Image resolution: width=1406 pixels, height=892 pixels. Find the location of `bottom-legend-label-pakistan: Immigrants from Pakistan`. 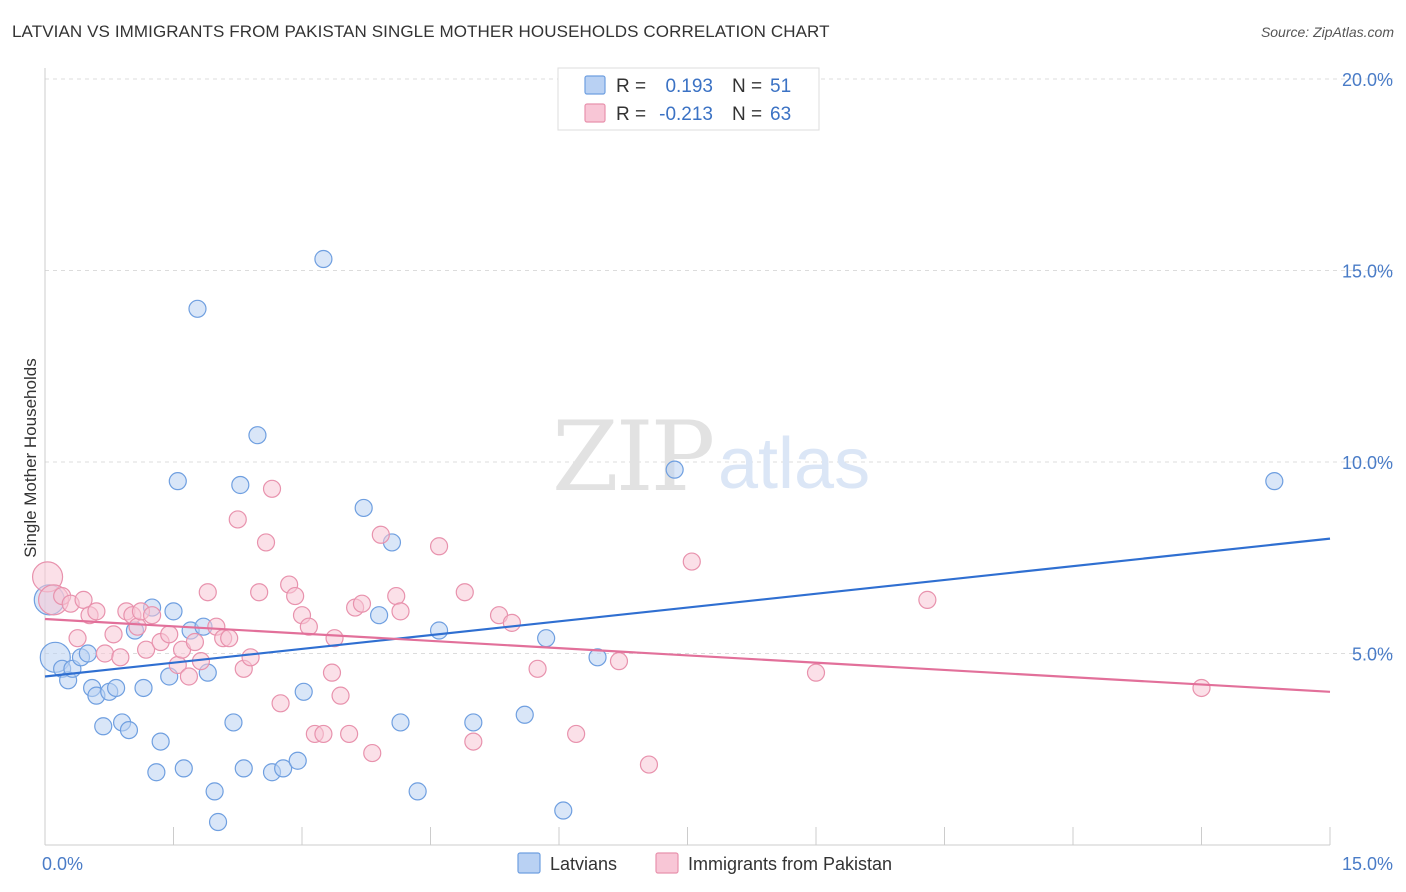

bottom-legend-label-pakistan: Immigrants from Pakistan is located at coordinates (790, 864).